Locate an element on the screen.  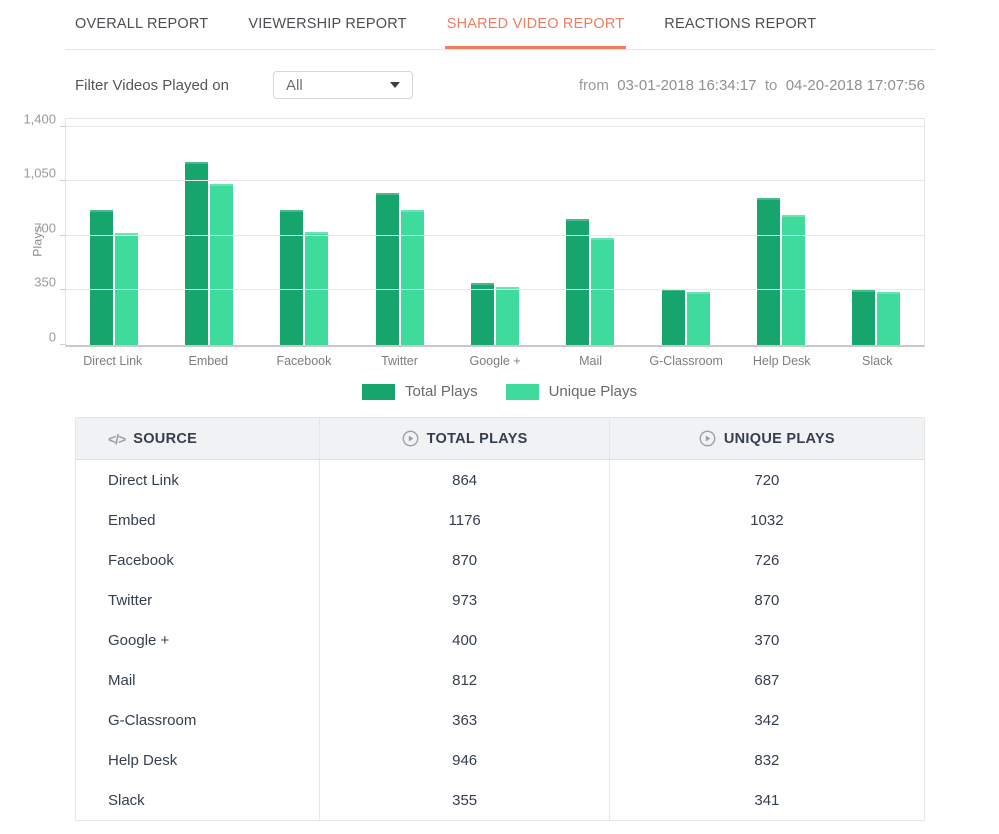
legend-label: Total Plays is located at coordinates (441, 391).